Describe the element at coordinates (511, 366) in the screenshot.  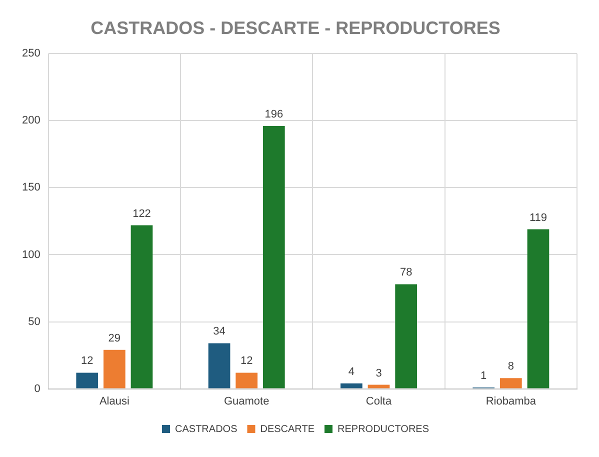
I see `data-label: 8` at that location.